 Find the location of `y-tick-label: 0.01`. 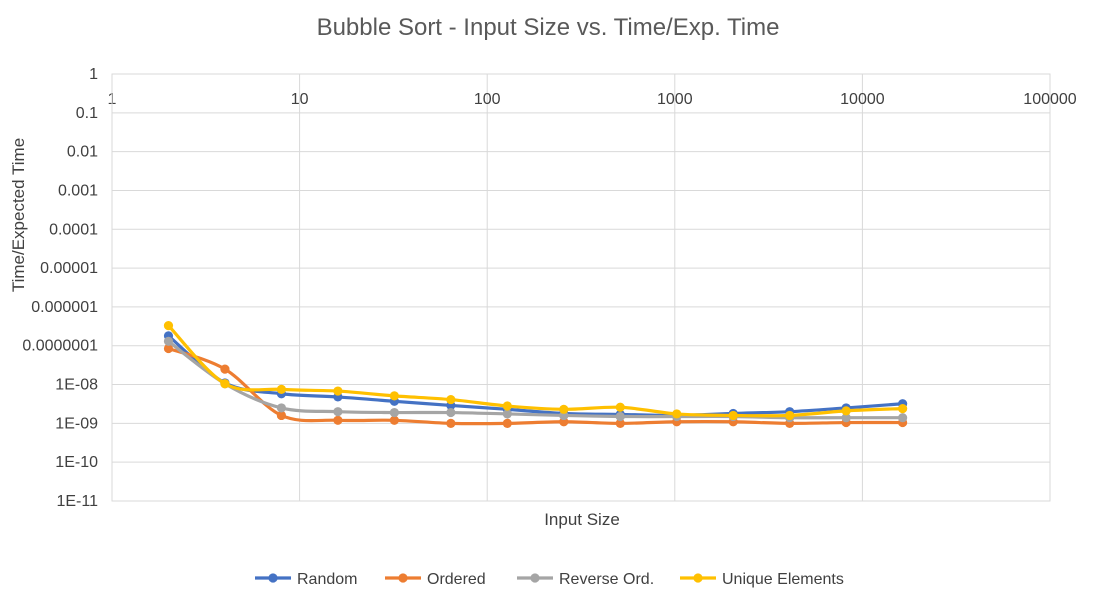

y-tick-label: 0.01 is located at coordinates (82, 152).